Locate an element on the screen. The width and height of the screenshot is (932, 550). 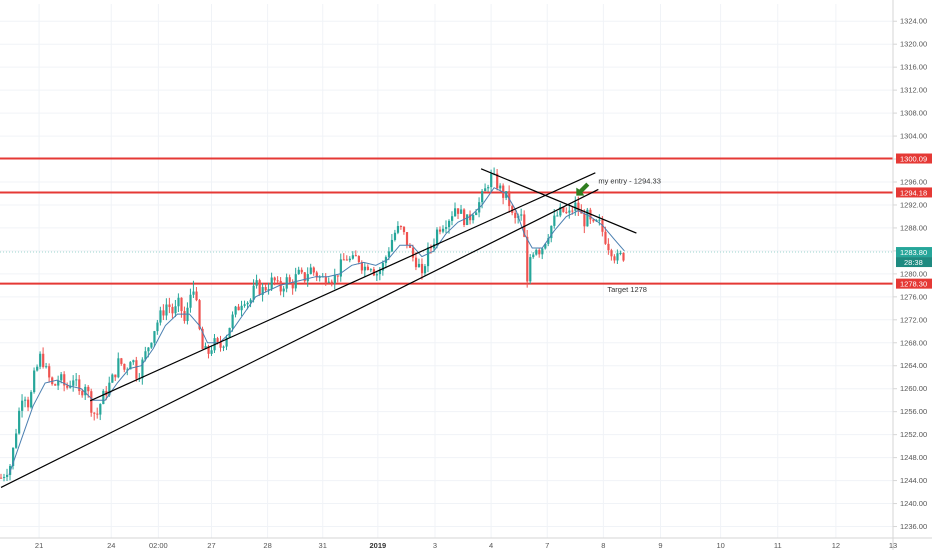
x-tick-label: 4 is located at coordinates (491, 545).